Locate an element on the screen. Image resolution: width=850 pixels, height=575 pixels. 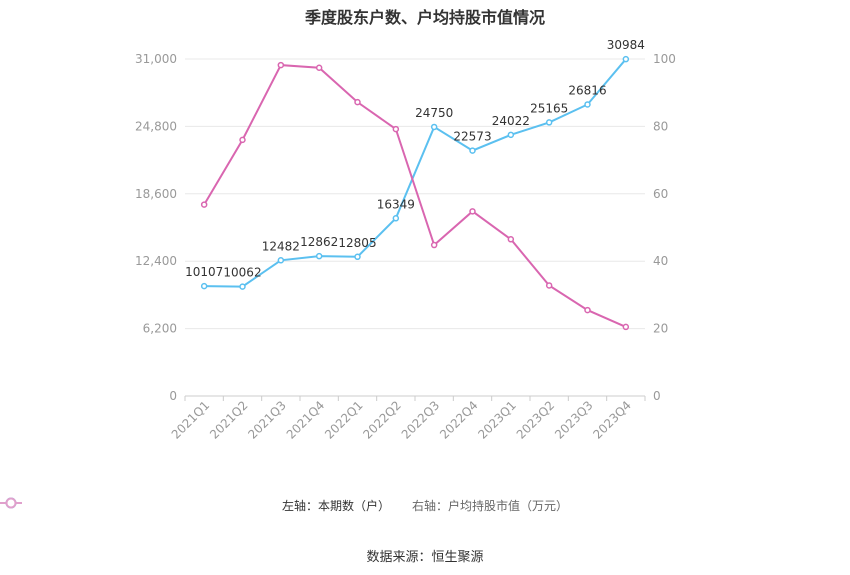
data-label: 10062 is located at coordinates (242, 273).